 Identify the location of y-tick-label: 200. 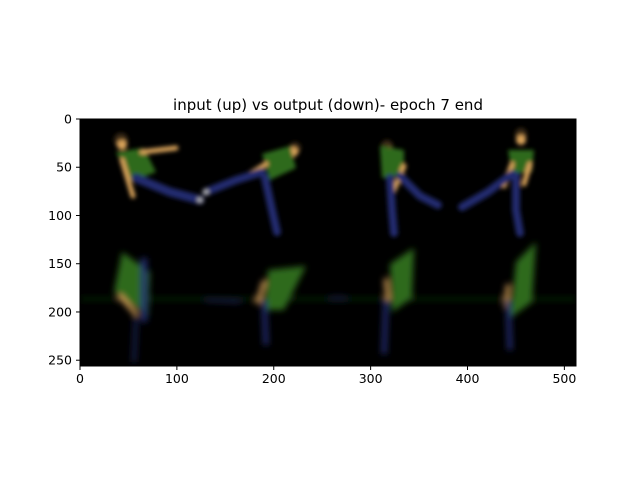
(60, 311).